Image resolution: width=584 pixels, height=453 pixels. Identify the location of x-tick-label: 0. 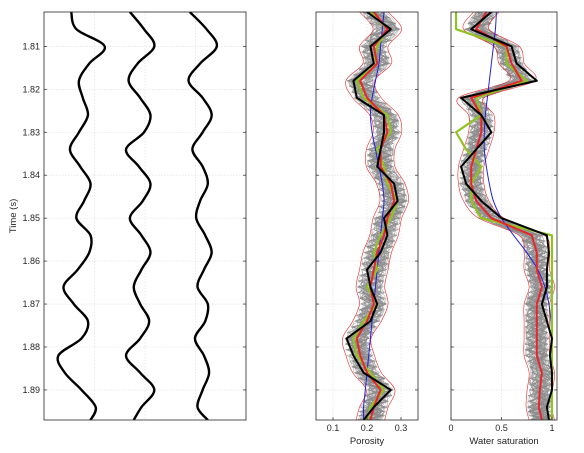
(450, 428).